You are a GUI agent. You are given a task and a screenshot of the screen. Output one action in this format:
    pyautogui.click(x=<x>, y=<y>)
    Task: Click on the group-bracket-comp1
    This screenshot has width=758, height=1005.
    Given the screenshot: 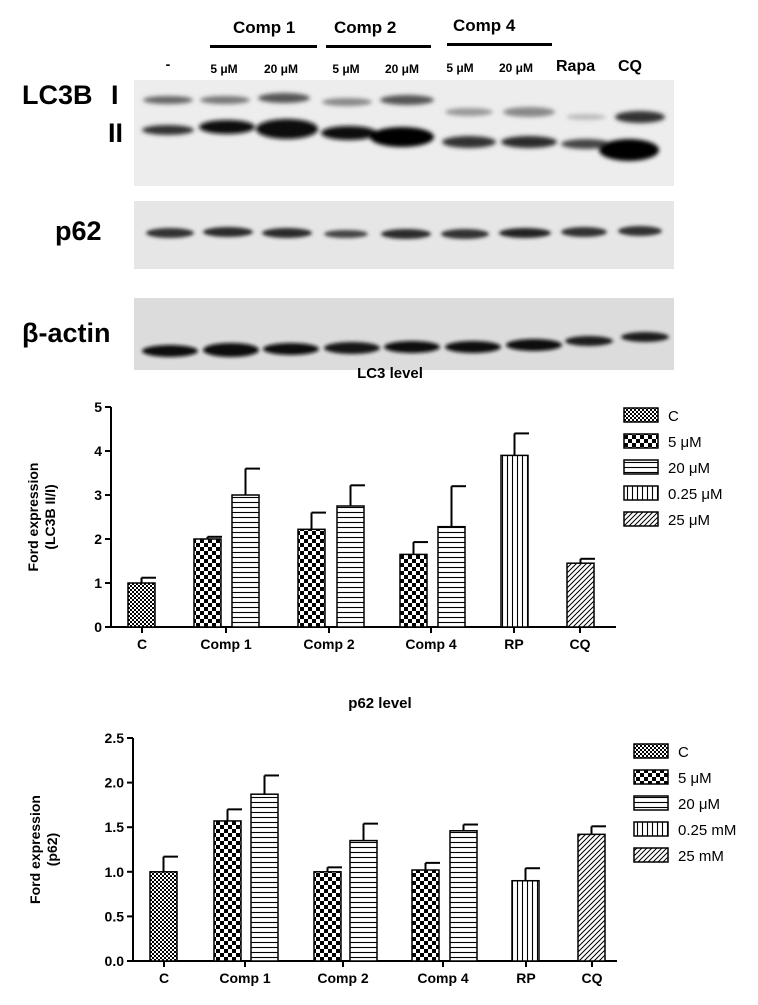 What is the action you would take?
    pyautogui.click(x=263, y=46)
    